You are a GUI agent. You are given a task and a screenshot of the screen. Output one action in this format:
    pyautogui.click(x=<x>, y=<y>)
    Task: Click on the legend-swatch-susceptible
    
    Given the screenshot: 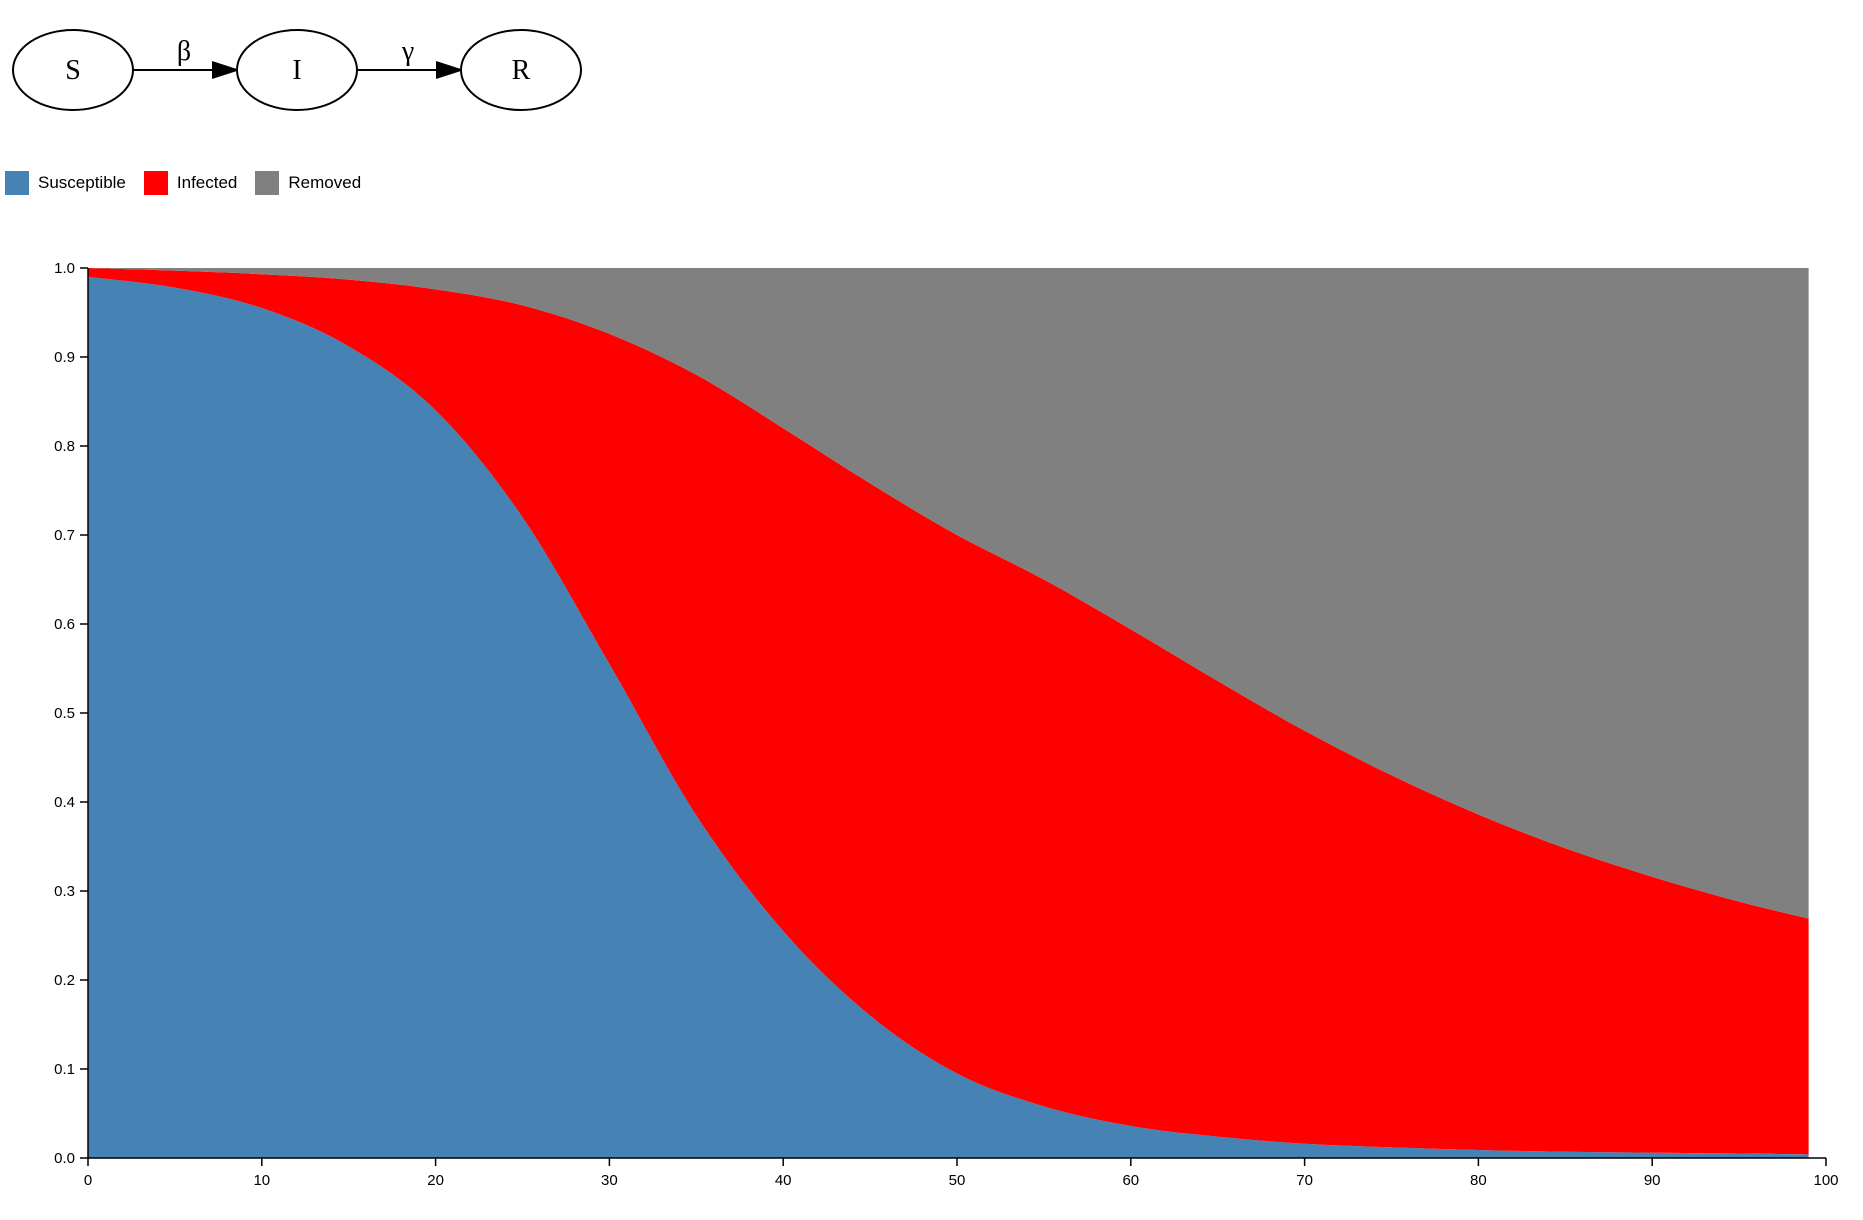 What is the action you would take?
    pyautogui.click(x=17, y=183)
    